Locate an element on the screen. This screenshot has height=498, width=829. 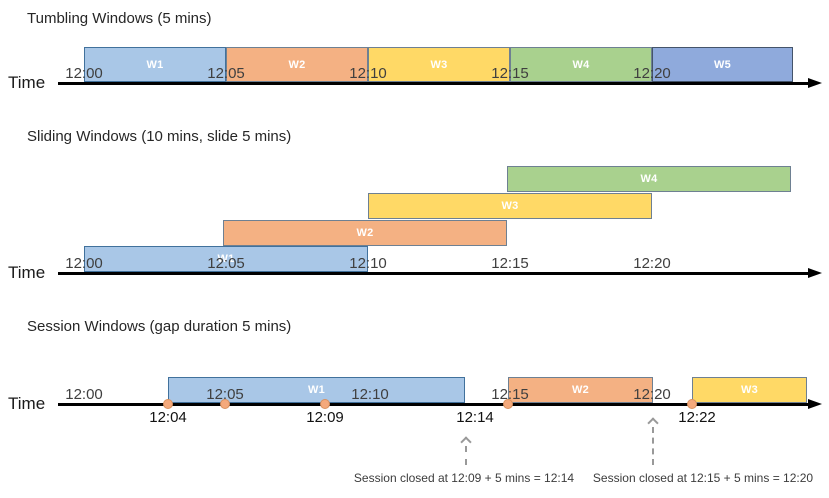
tumbling-window-w3: W3 is located at coordinates (439, 64).